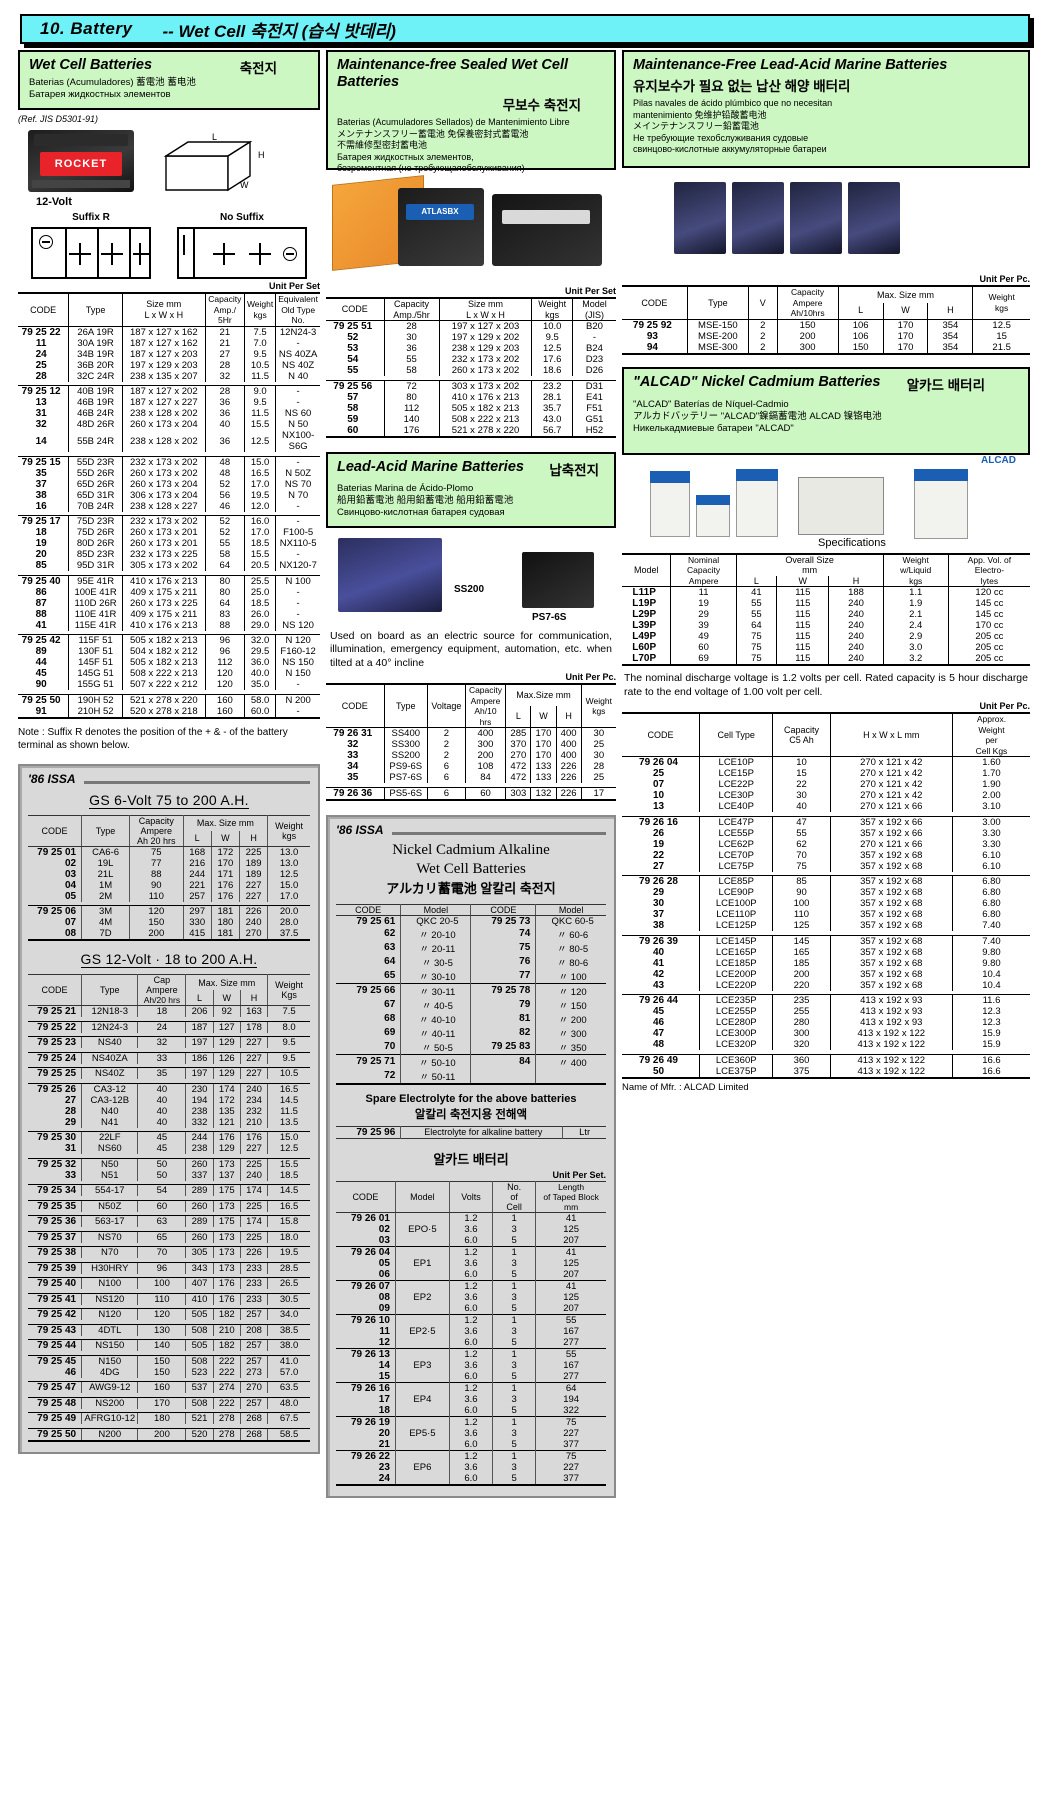 This screenshot has height=1800, width=1047. I want to click on table-row: 62 〃 20-10 74 〃 60-6, so click(471, 933).